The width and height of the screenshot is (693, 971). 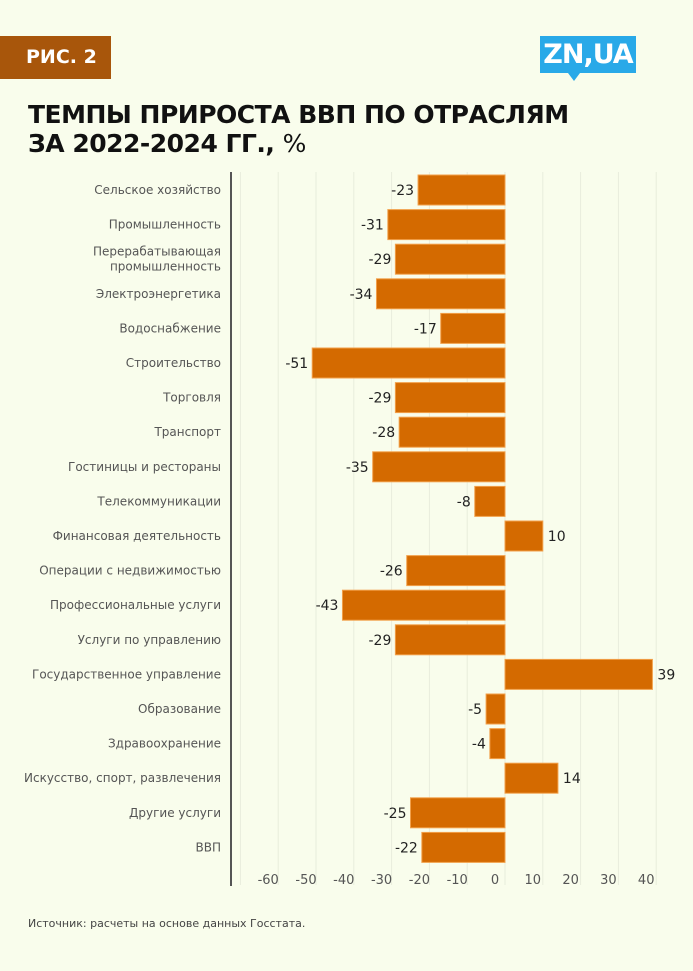 What do you see at coordinates (55, 57) in the screenshot?
I see `figure-badge: РИС. 2` at bounding box center [55, 57].